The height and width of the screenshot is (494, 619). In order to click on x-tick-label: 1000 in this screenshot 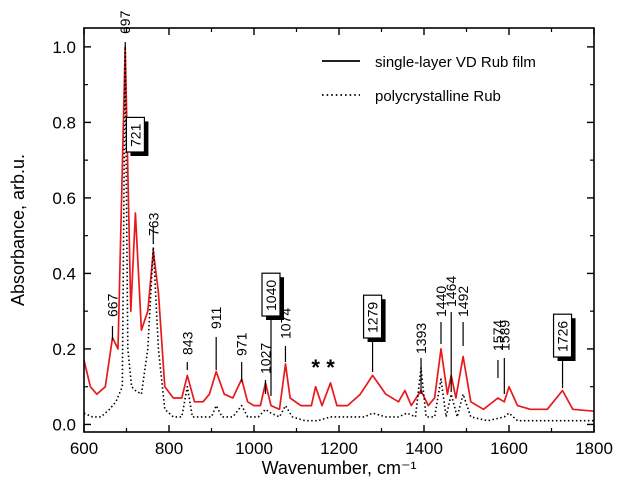, I will do `click(254, 448)`.